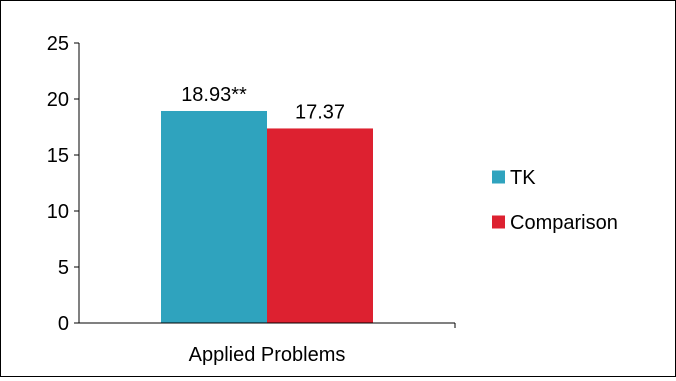  Describe the element at coordinates (58, 212) in the screenshot. I see `y-tick-label: 10` at that location.